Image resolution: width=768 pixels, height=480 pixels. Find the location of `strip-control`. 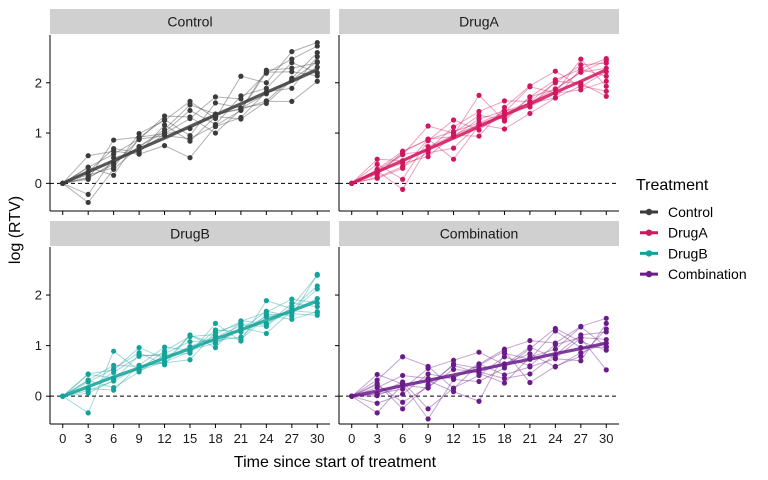

strip-control is located at coordinates (190, 21).